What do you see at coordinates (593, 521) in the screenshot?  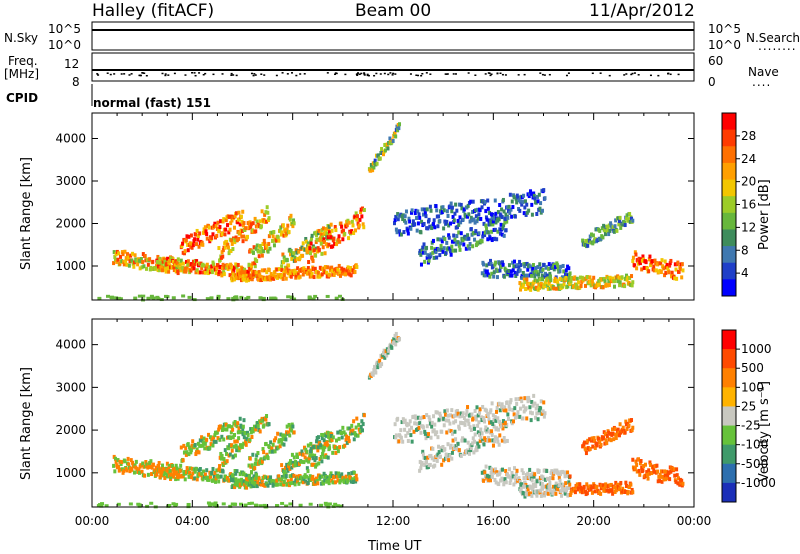 I see `x-tick-label: 20:00` at bounding box center [593, 521].